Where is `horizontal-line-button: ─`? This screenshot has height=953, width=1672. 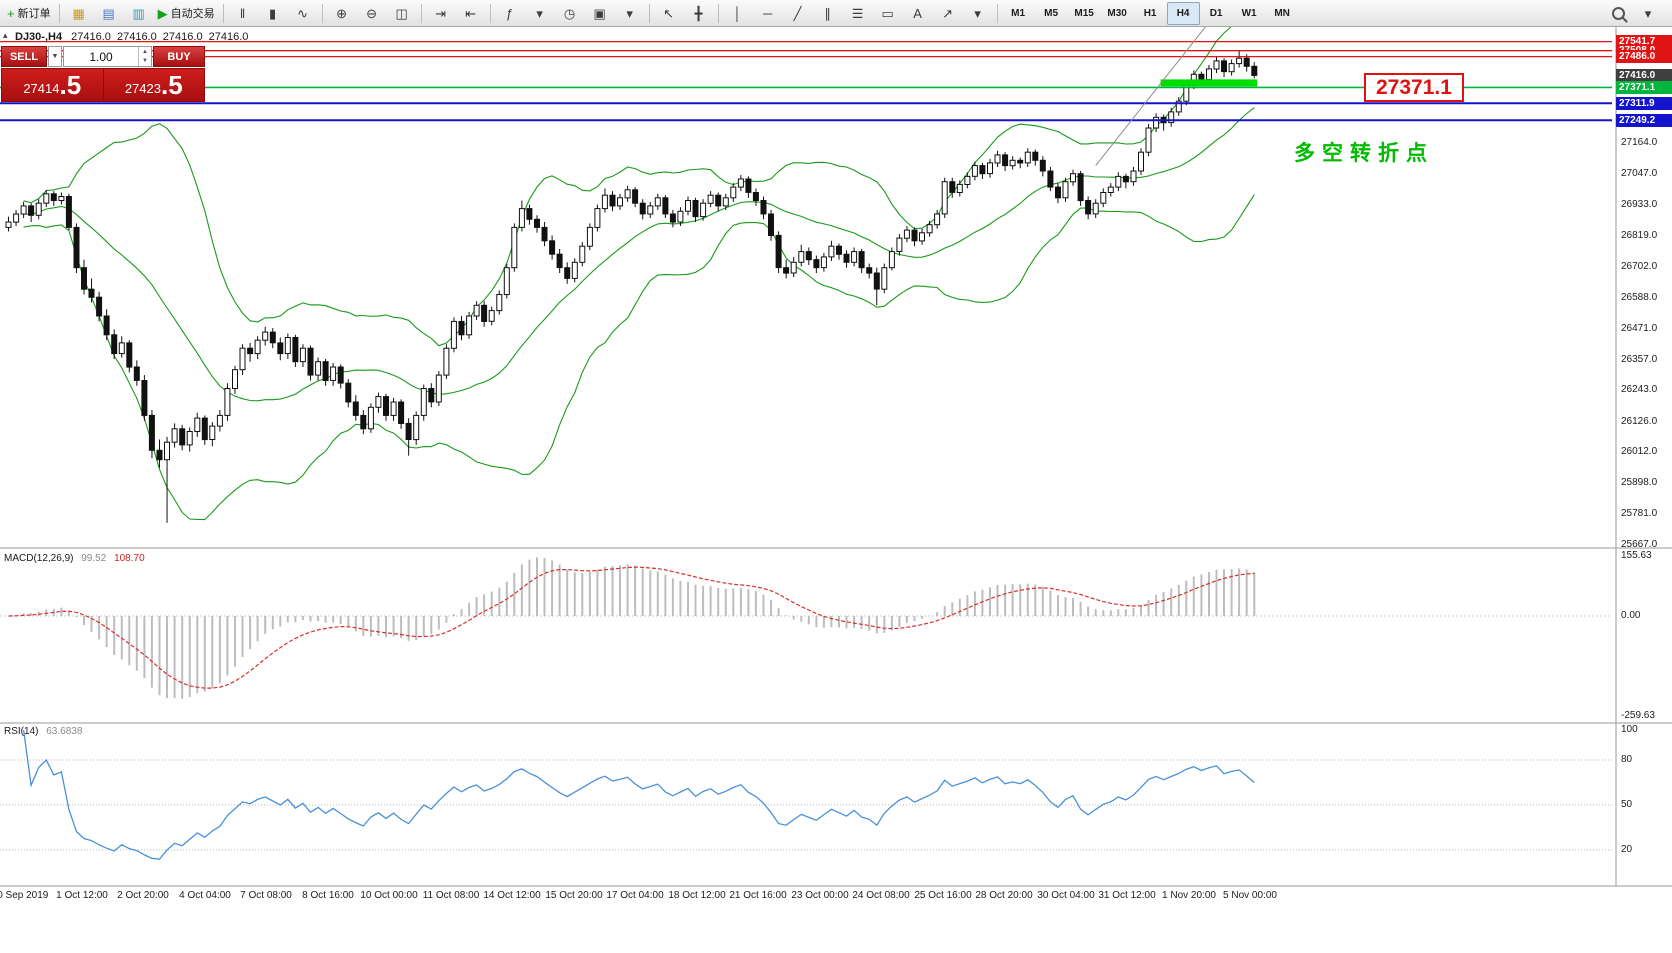 horizontal-line-button: ─ is located at coordinates (768, 13).